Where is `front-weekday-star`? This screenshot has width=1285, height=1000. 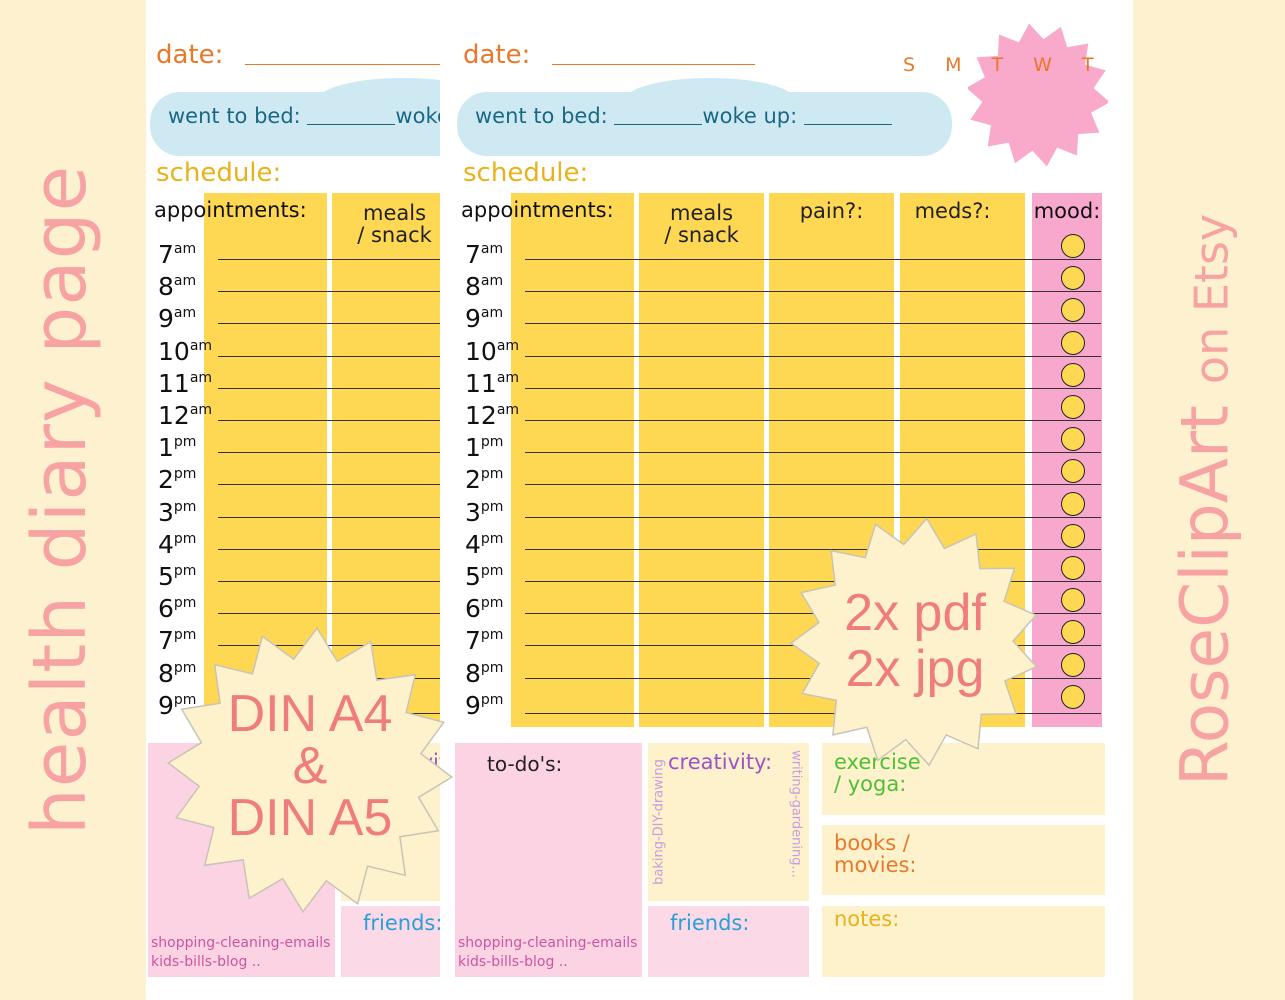 front-weekday-star is located at coordinates (1038, 95).